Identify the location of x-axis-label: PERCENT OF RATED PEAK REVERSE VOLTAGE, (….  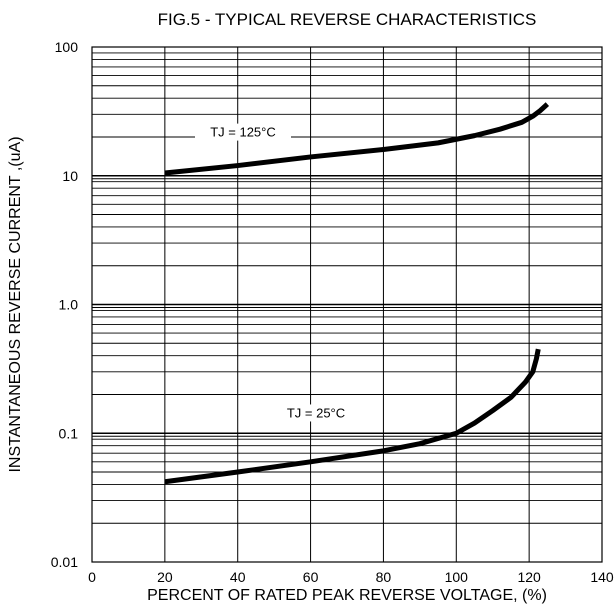
(347, 595).